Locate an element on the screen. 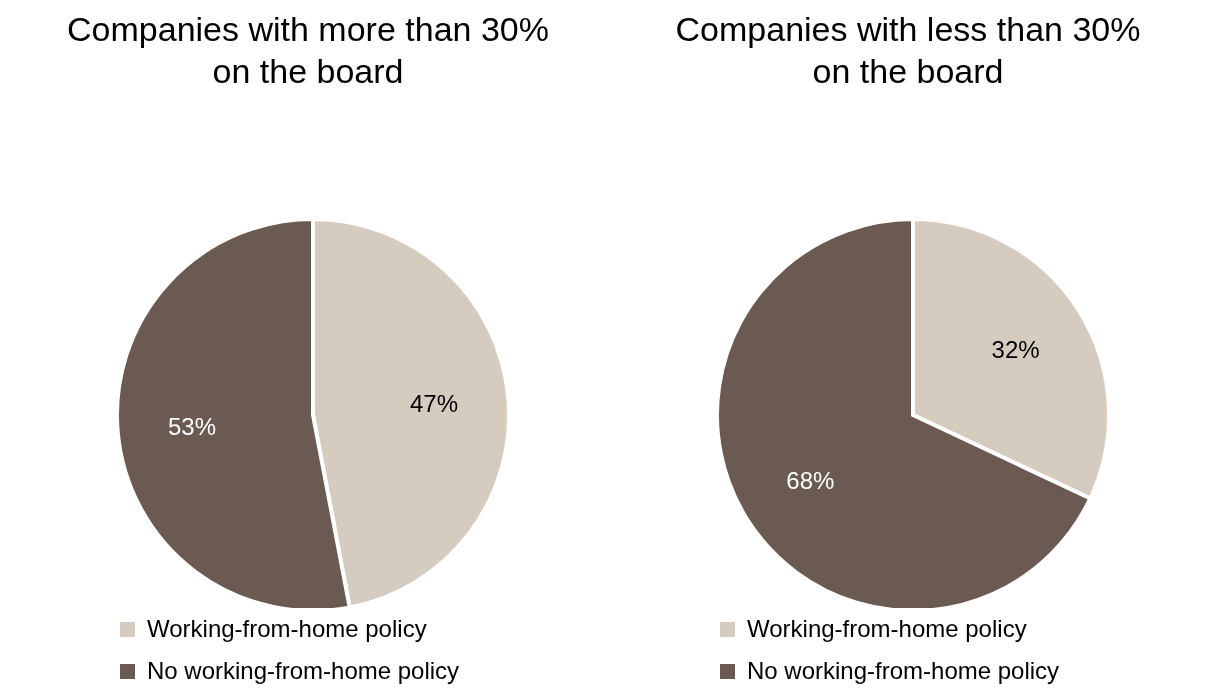 The height and width of the screenshot is (700, 1227). data-label: 32% is located at coordinates (1015, 350).